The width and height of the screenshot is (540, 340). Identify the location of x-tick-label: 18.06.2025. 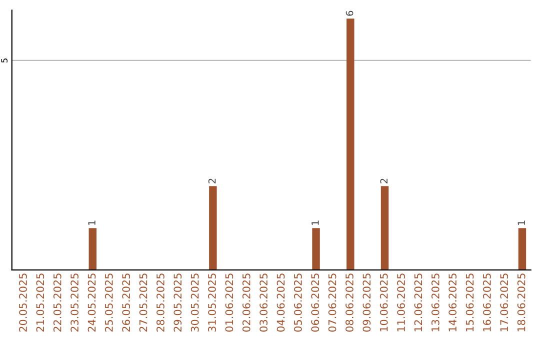
(521, 303).